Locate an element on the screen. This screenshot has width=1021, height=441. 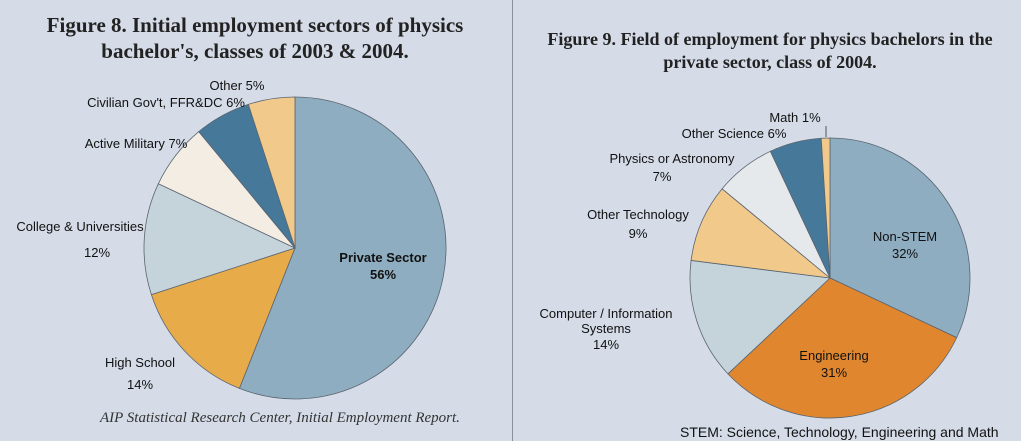
label-other-tech: Other Technology is located at coordinates (638, 214).